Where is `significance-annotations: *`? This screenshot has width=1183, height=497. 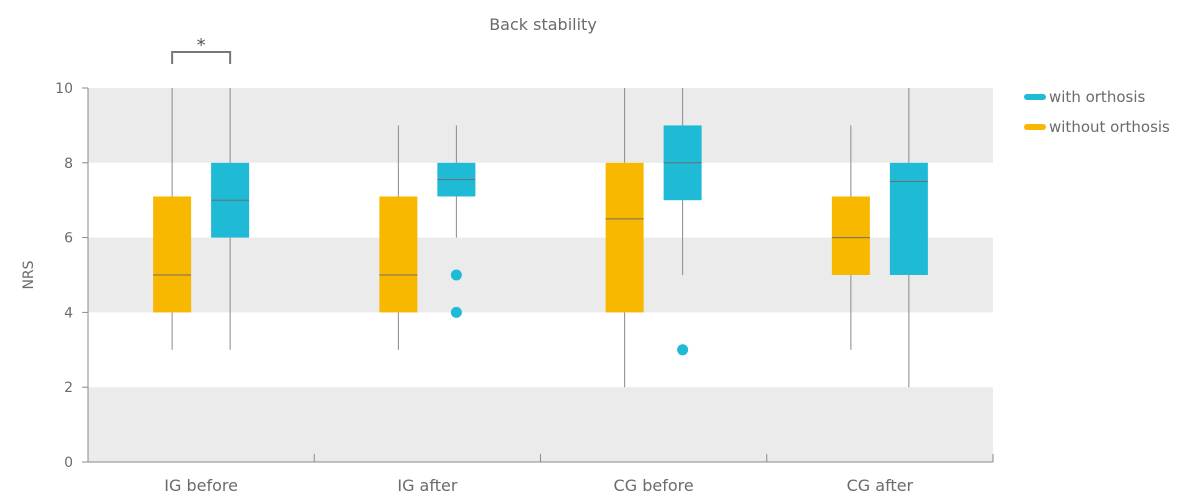
significance-annotations: * is located at coordinates (201, 49).